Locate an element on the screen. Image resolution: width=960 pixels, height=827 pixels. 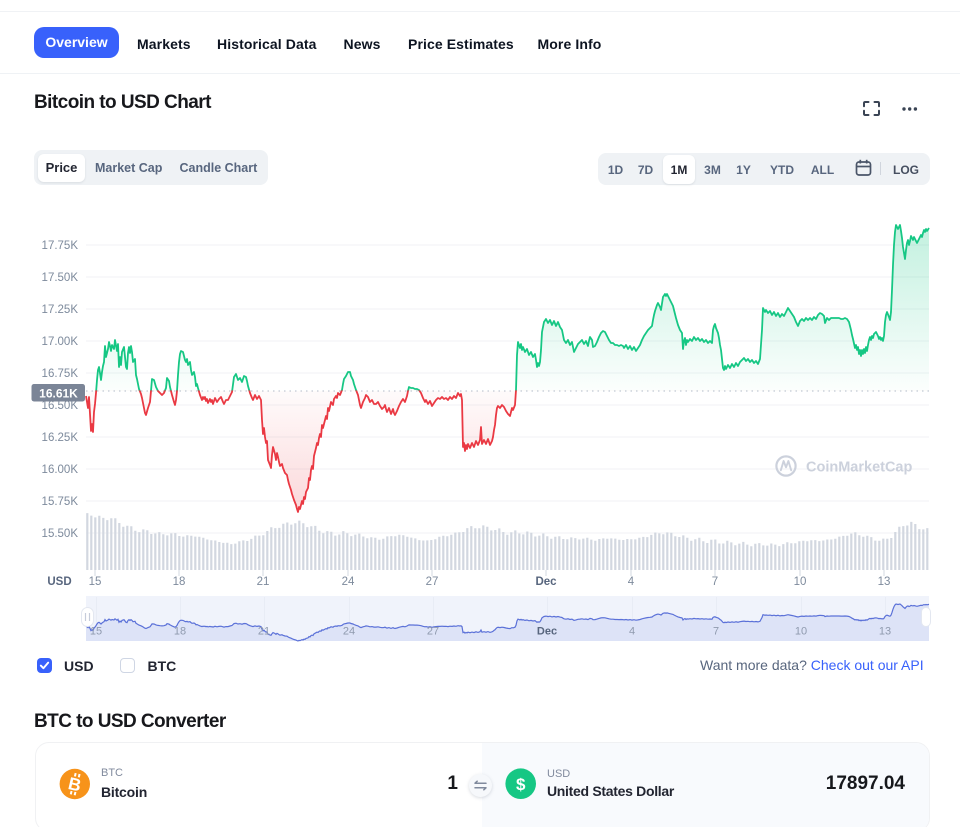
svg-text: USD is located at coordinates (59, 582).